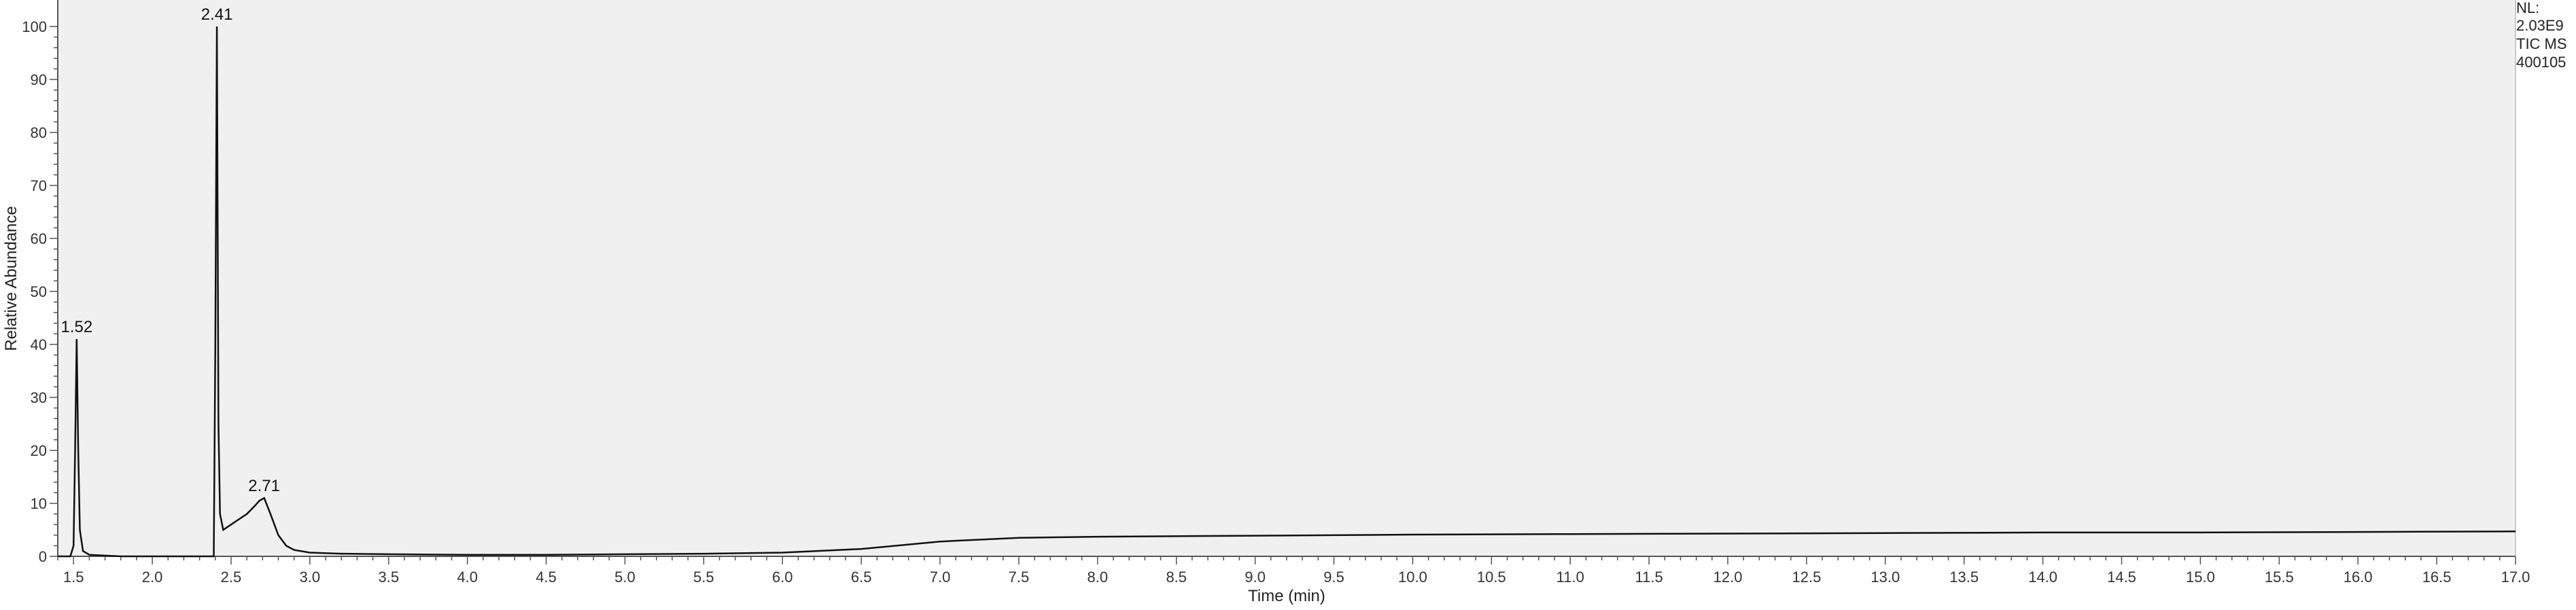  What do you see at coordinates (1412, 577) in the screenshot?
I see `x-tick-label: 10.0` at bounding box center [1412, 577].